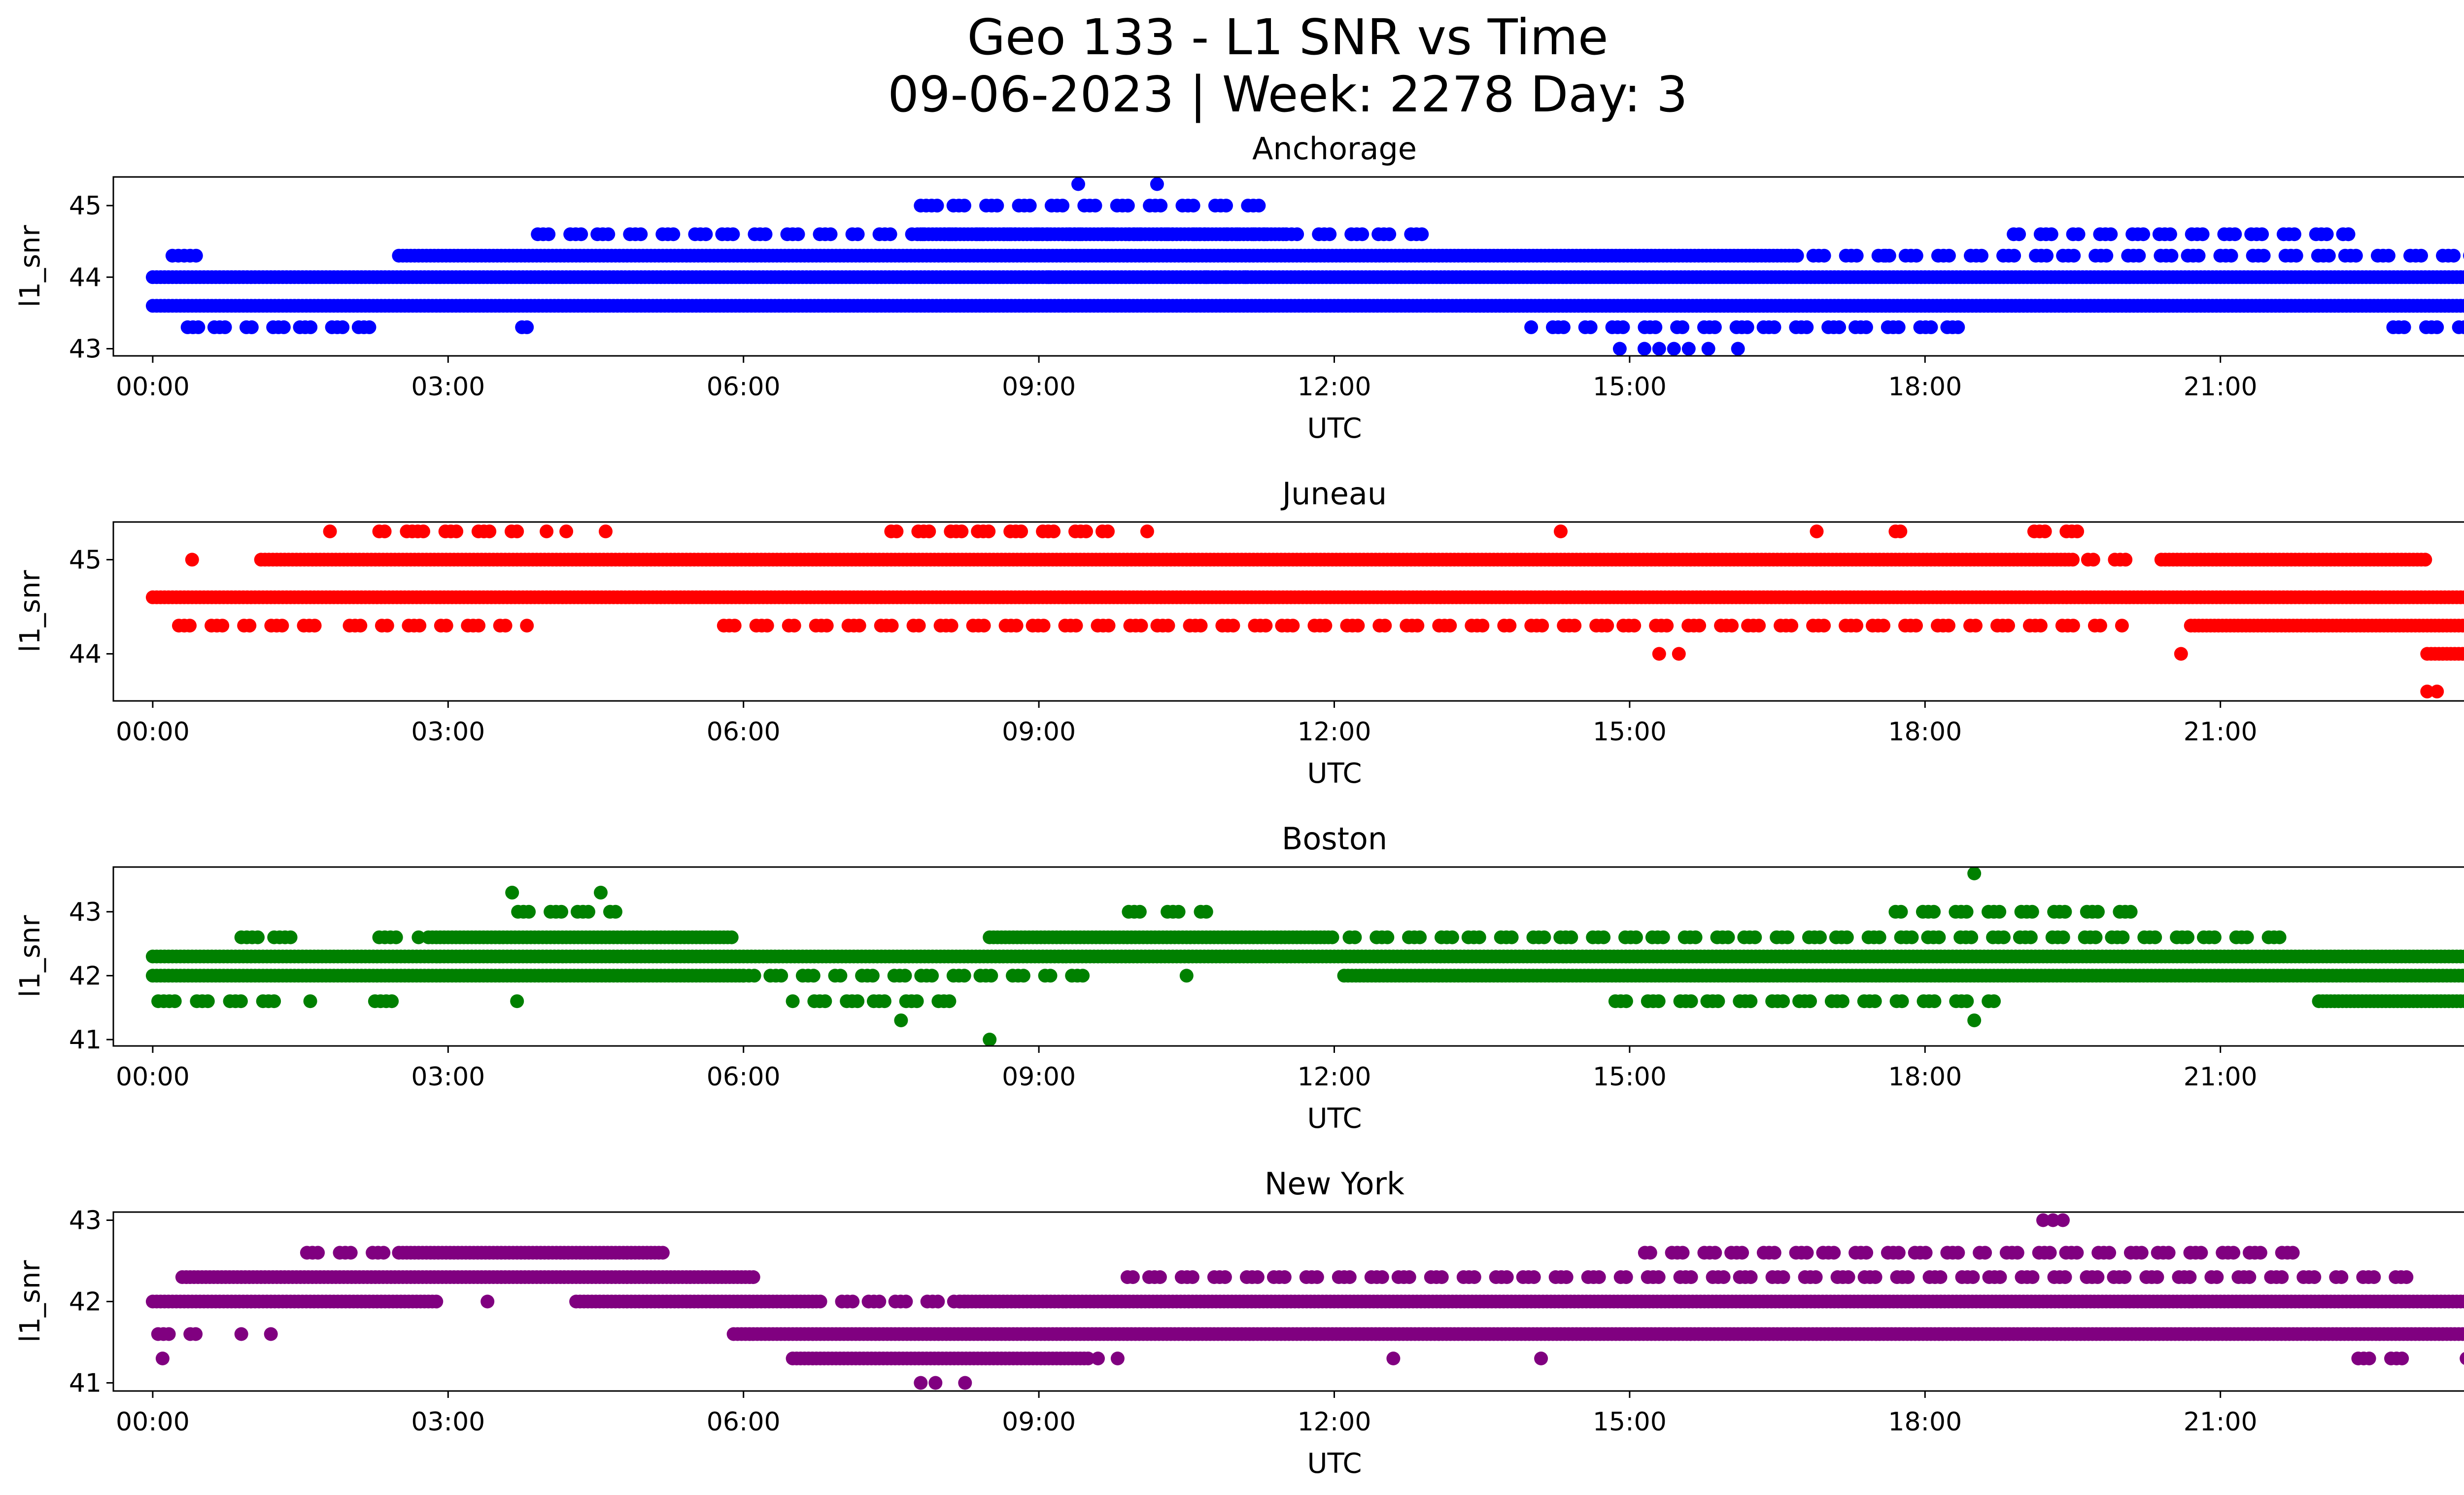  What do you see at coordinates (1287, 94) in the screenshot?
I see `figure-title-line2: 09-06-2023 | Week: 2278 Day: 3` at bounding box center [1287, 94].